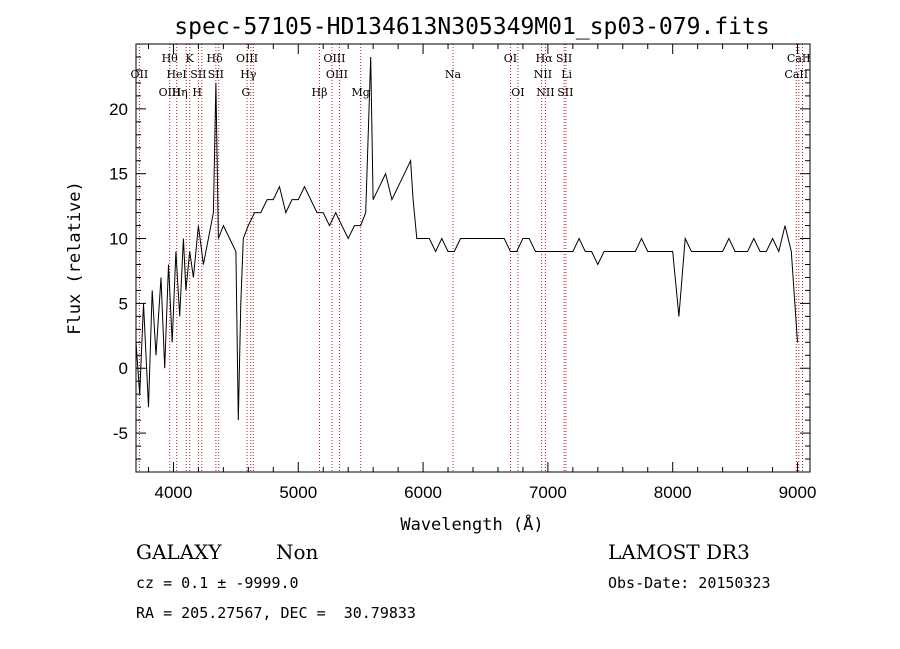  Describe the element at coordinates (215, 58) in the screenshot. I see `spectral-line-label: Hδ` at that location.